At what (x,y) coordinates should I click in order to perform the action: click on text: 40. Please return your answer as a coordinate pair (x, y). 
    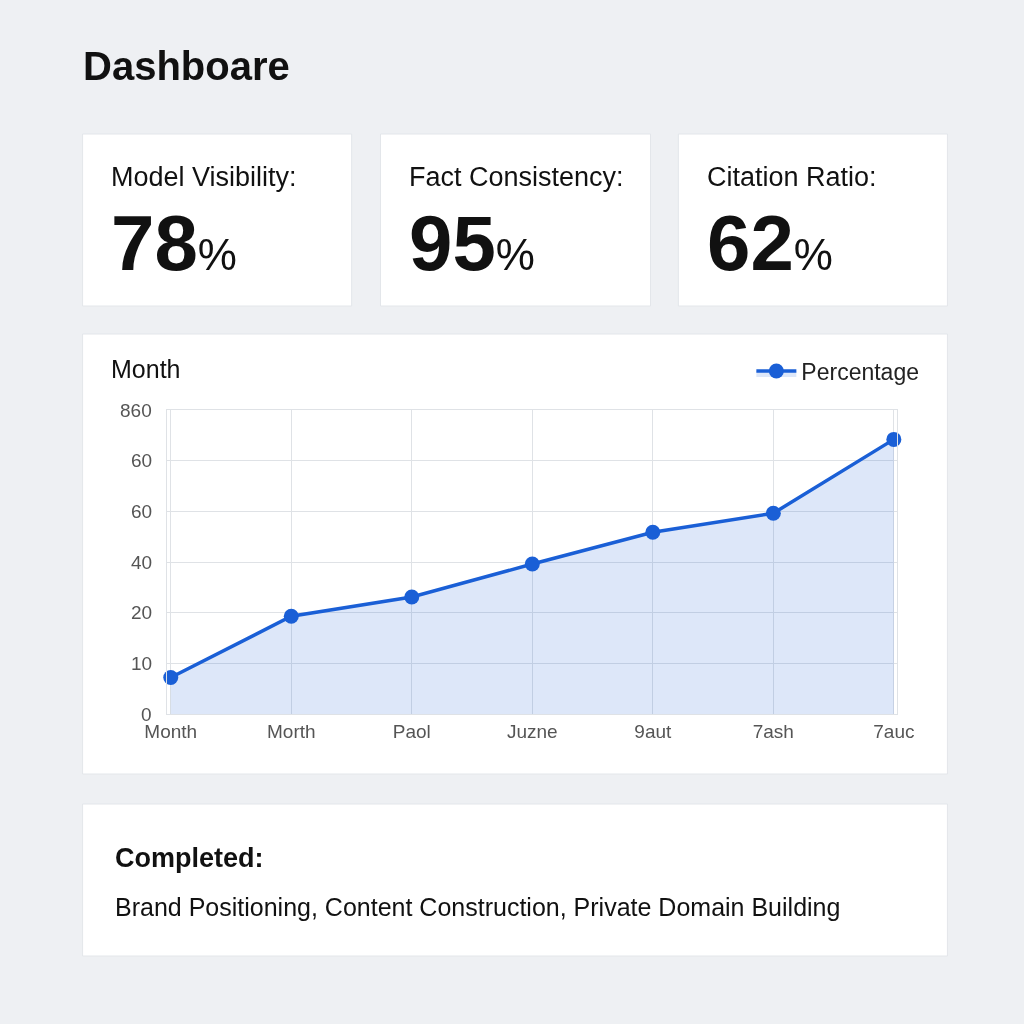
    Looking at the image, I should click on (142, 562).